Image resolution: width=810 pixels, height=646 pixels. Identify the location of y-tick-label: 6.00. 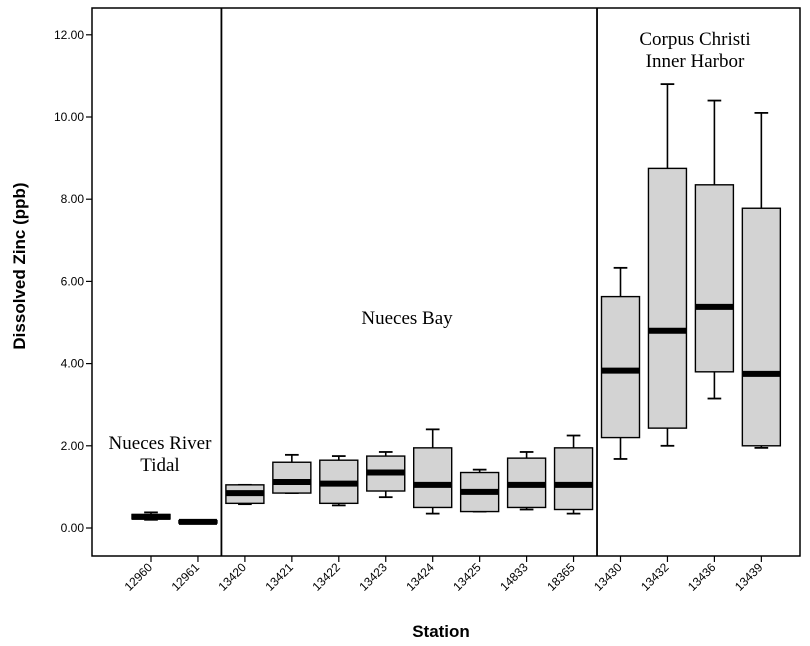
(73, 281).